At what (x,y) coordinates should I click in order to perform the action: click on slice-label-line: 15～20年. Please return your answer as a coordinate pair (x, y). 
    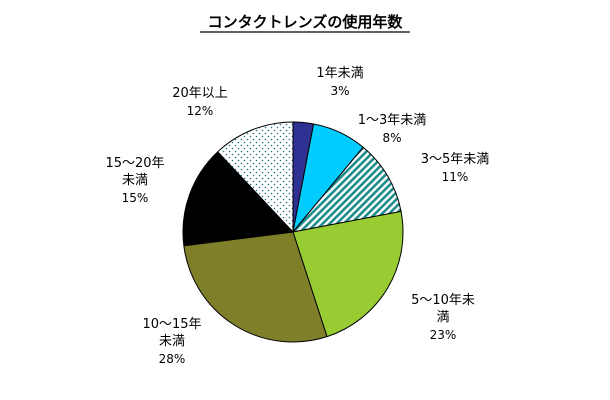
    Looking at the image, I should click on (134, 163).